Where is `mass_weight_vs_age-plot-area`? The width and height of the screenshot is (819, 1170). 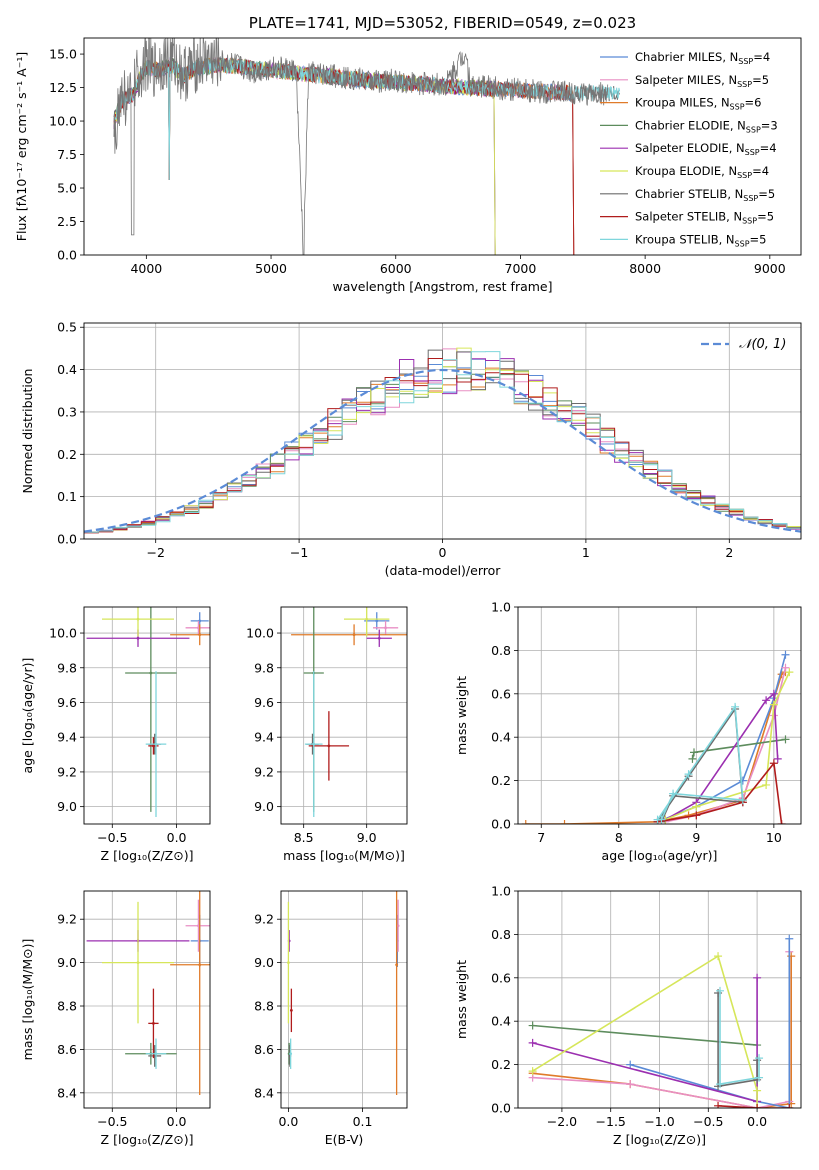 mass_weight_vs_age-plot-area is located at coordinates (657, 737).